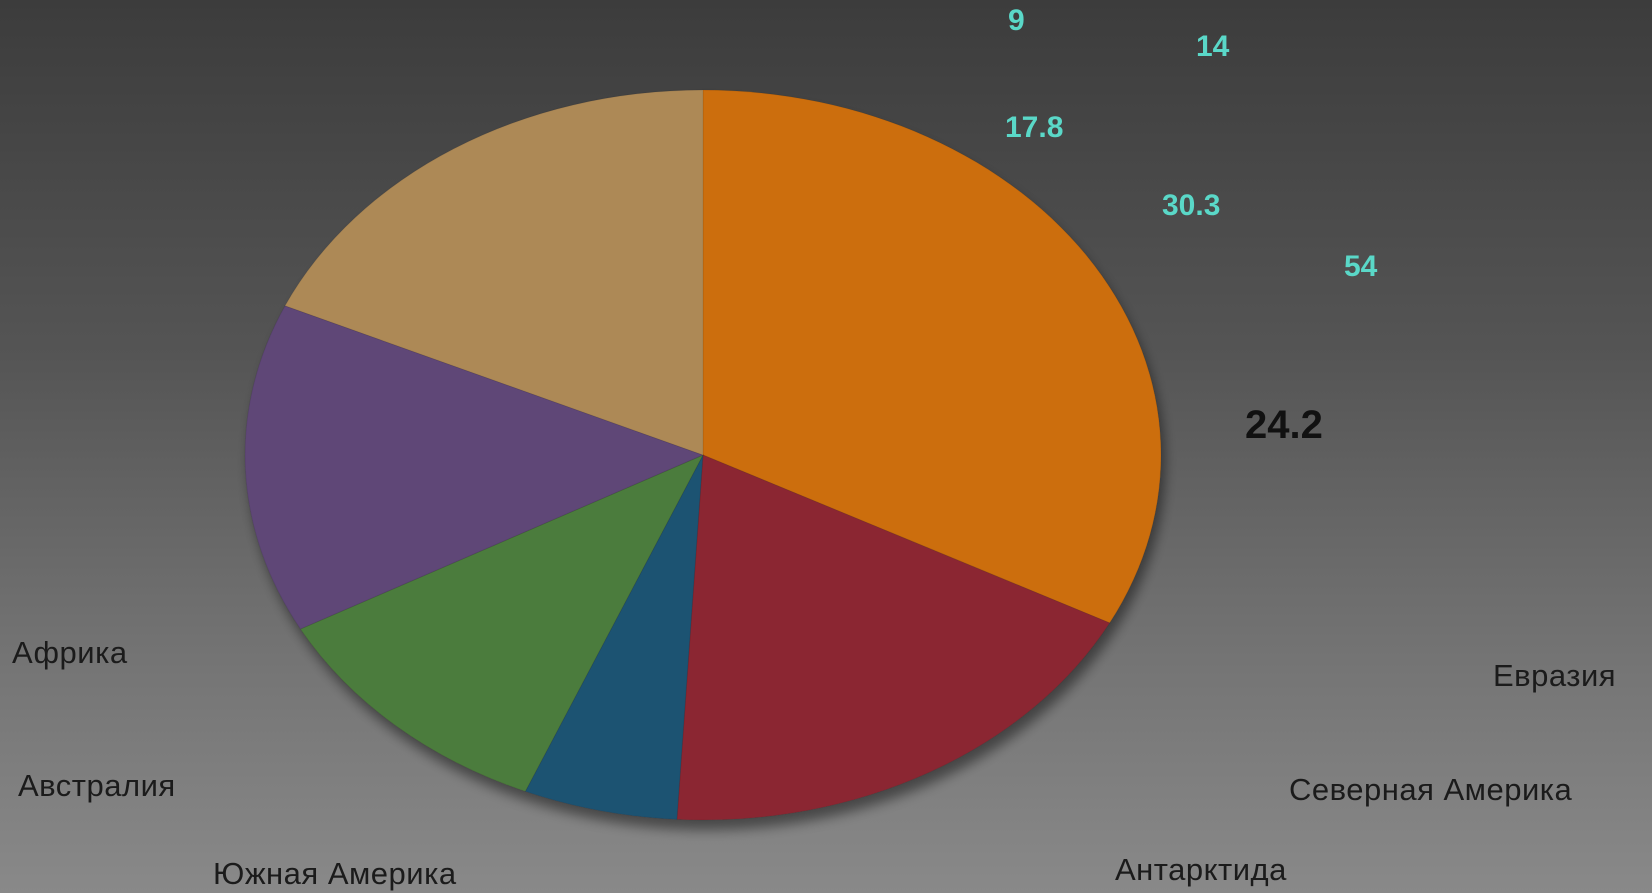 The width and height of the screenshot is (1652, 893). I want to click on category-label-eurasia: Евразия, so click(1555, 675).